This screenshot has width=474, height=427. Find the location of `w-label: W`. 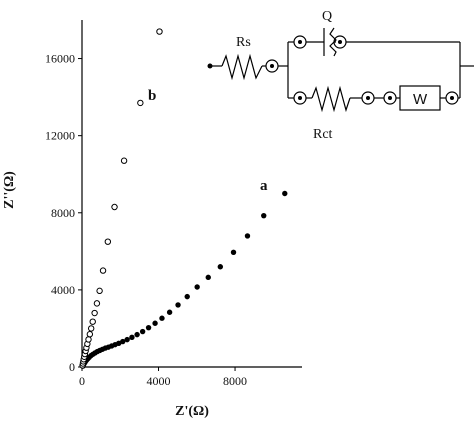

w-label: W is located at coordinates (420, 99).